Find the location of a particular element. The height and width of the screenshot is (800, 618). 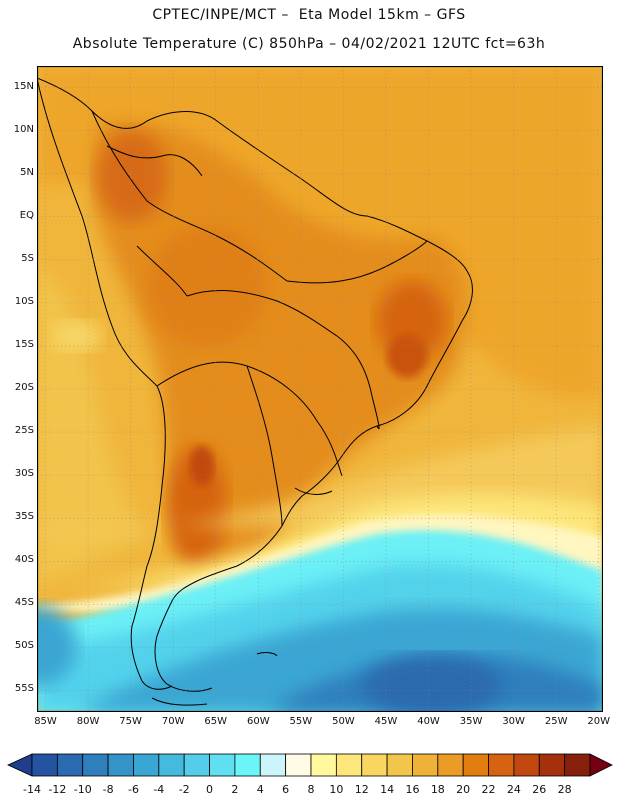

lat-label: 15N is located at coordinates (23, 86).